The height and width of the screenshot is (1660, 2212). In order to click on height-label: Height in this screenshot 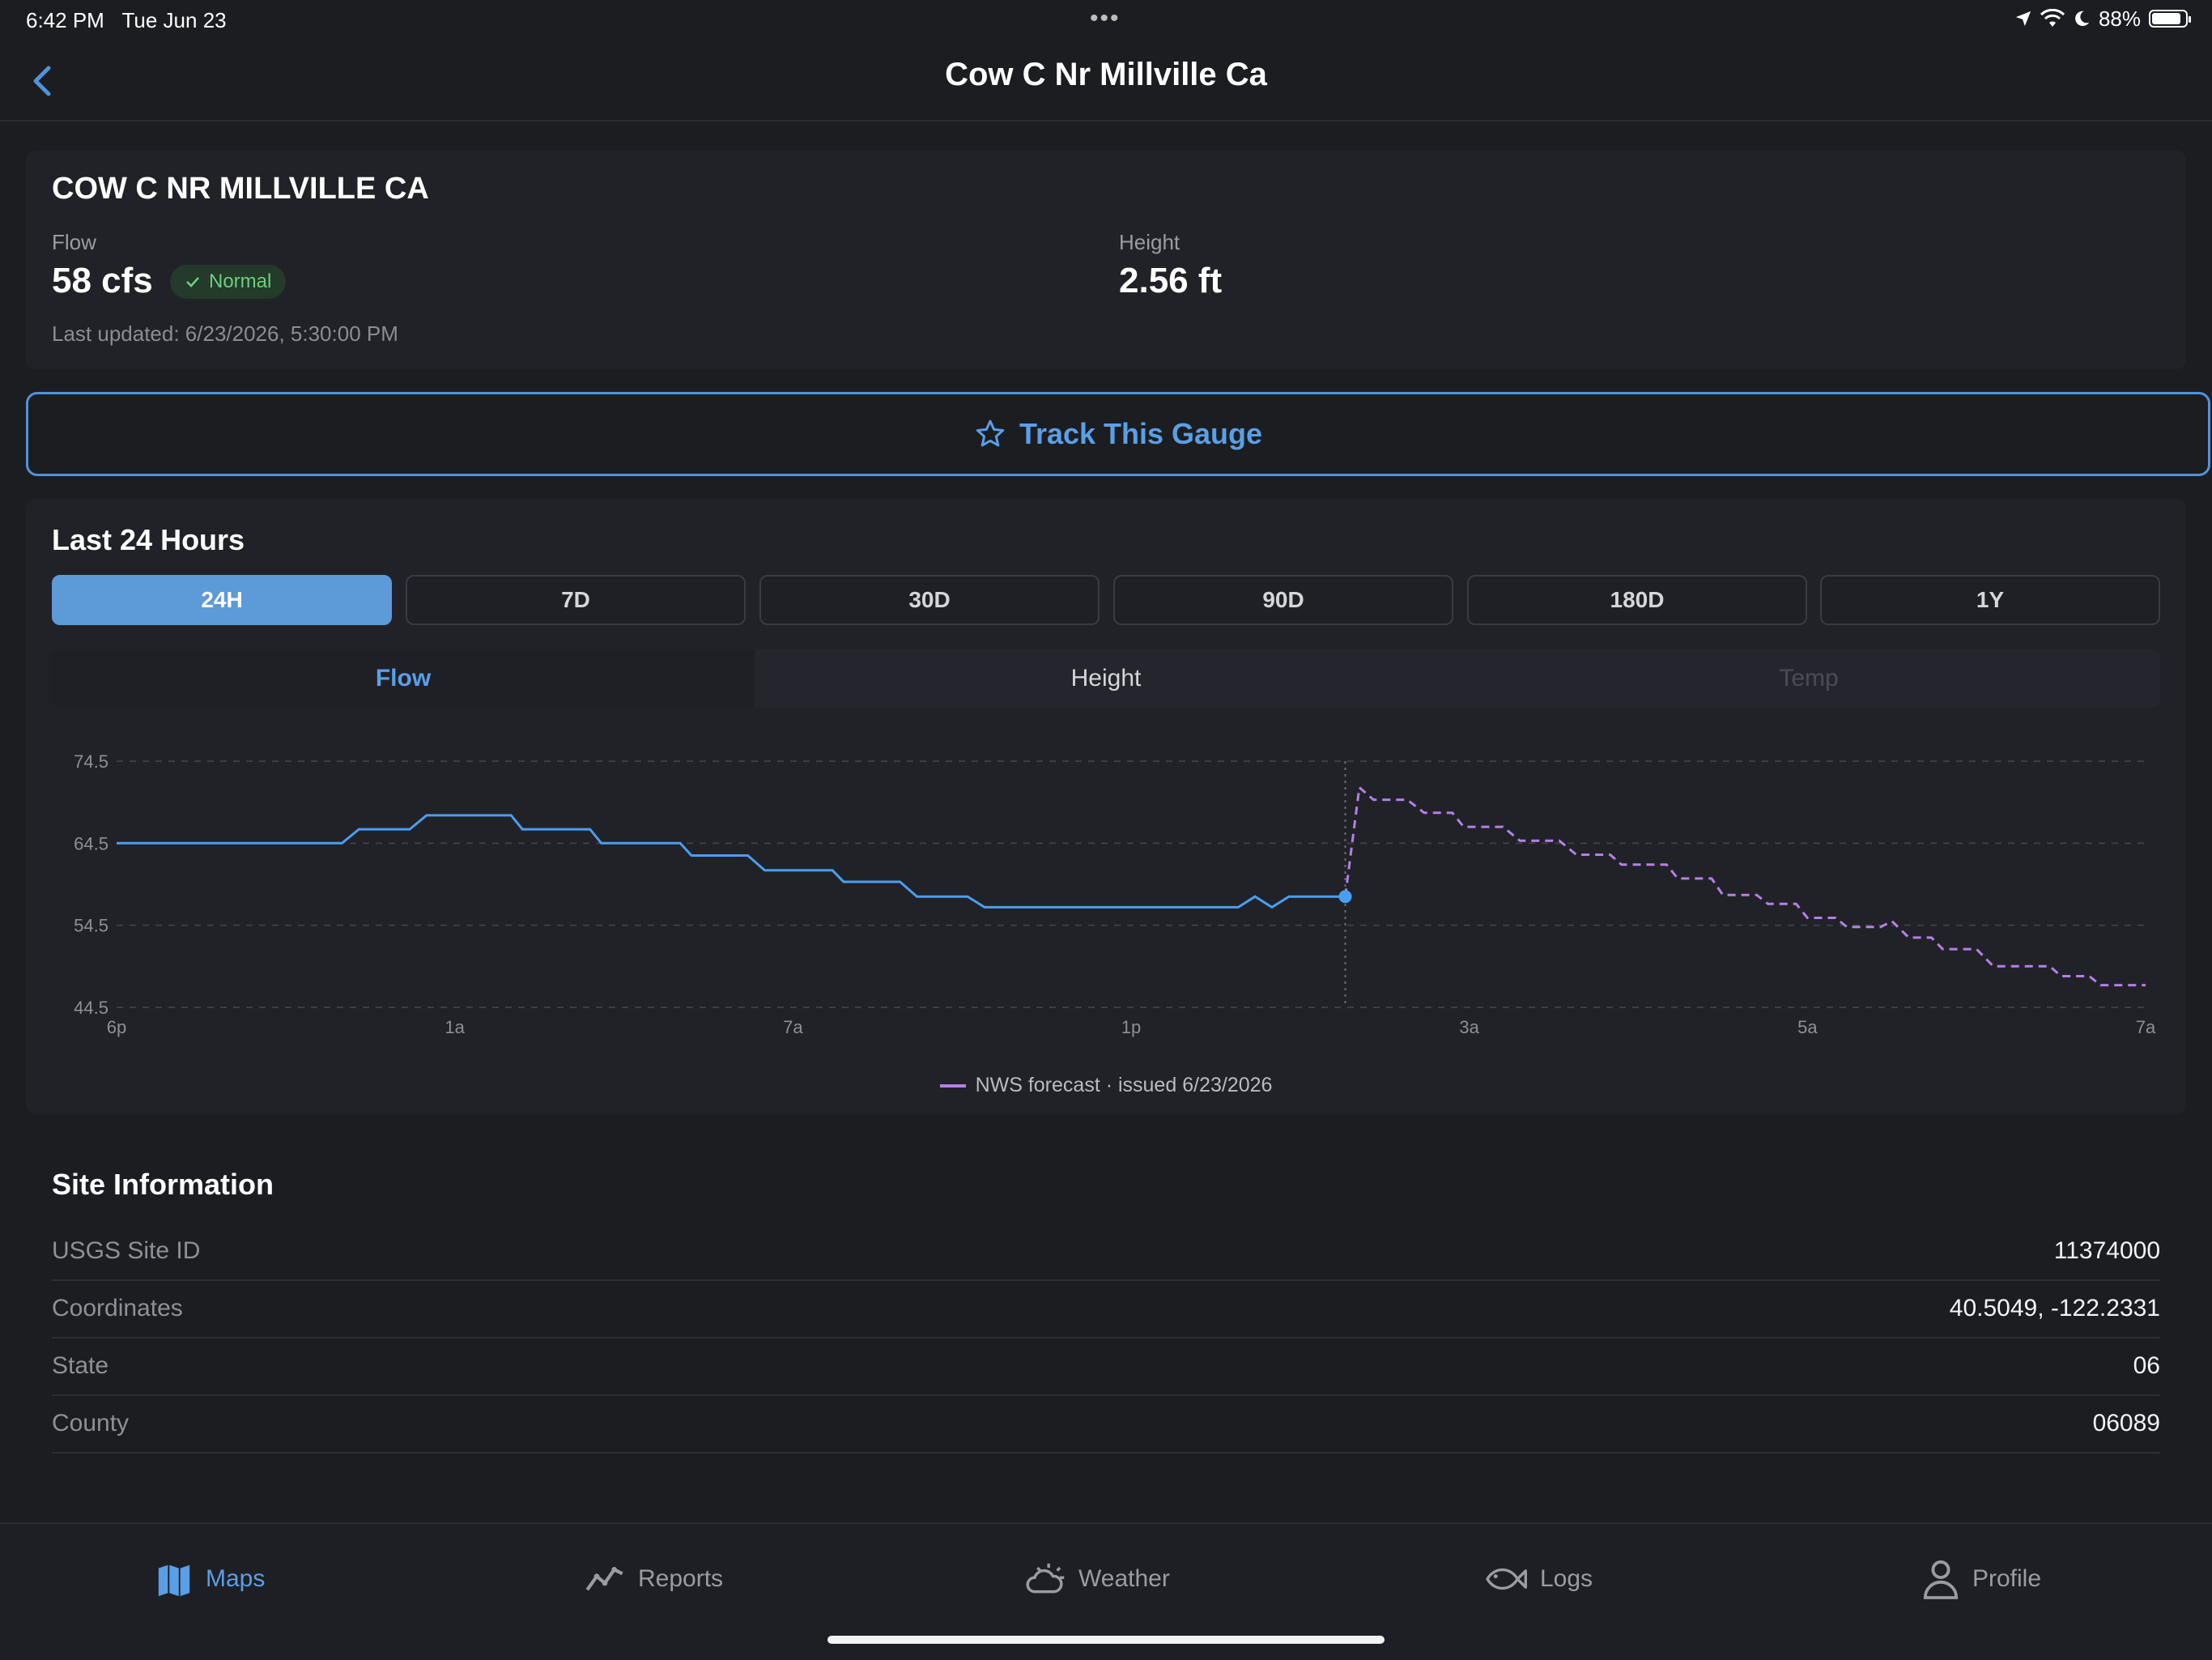, I will do `click(1149, 242)`.